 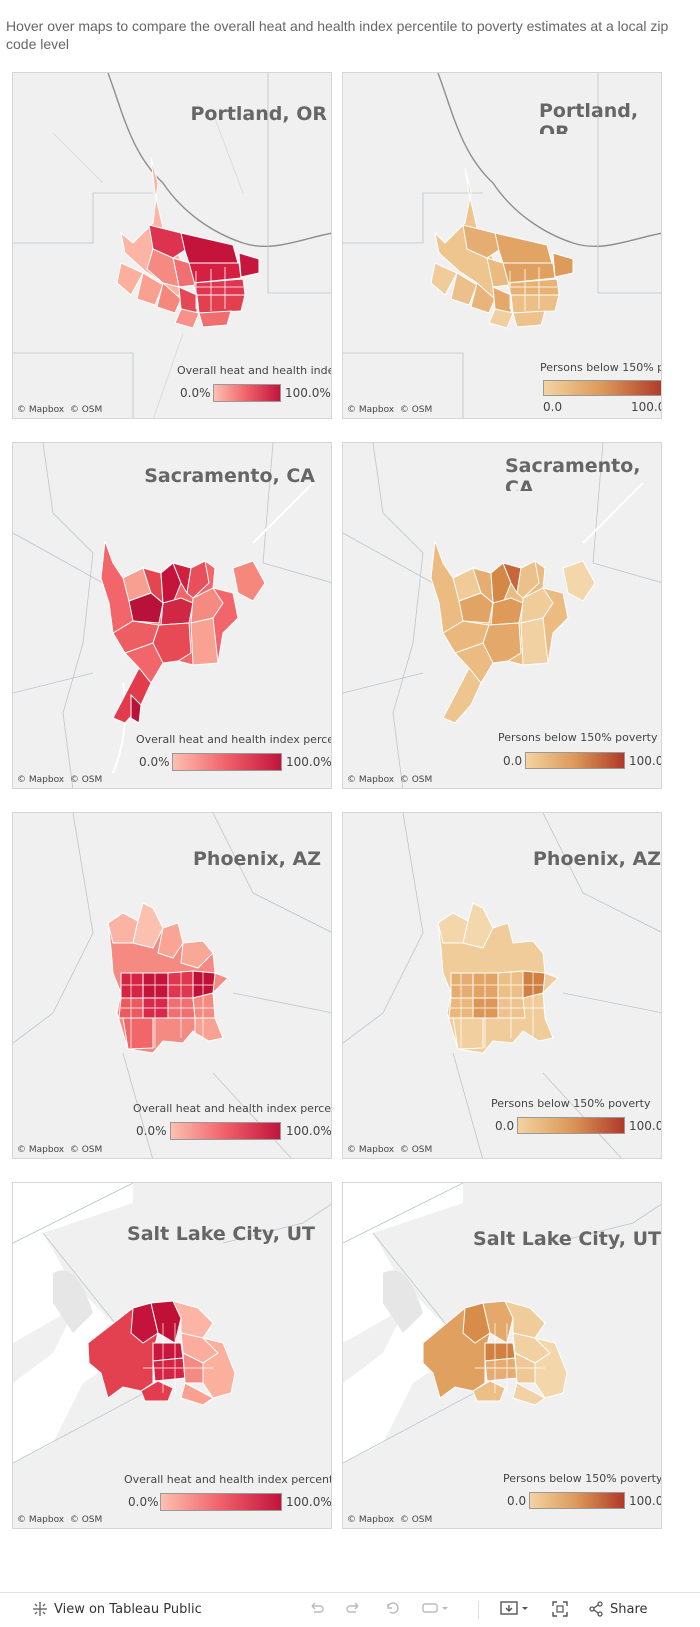 I want to click on city-title: Portland,, so click(x=589, y=111).